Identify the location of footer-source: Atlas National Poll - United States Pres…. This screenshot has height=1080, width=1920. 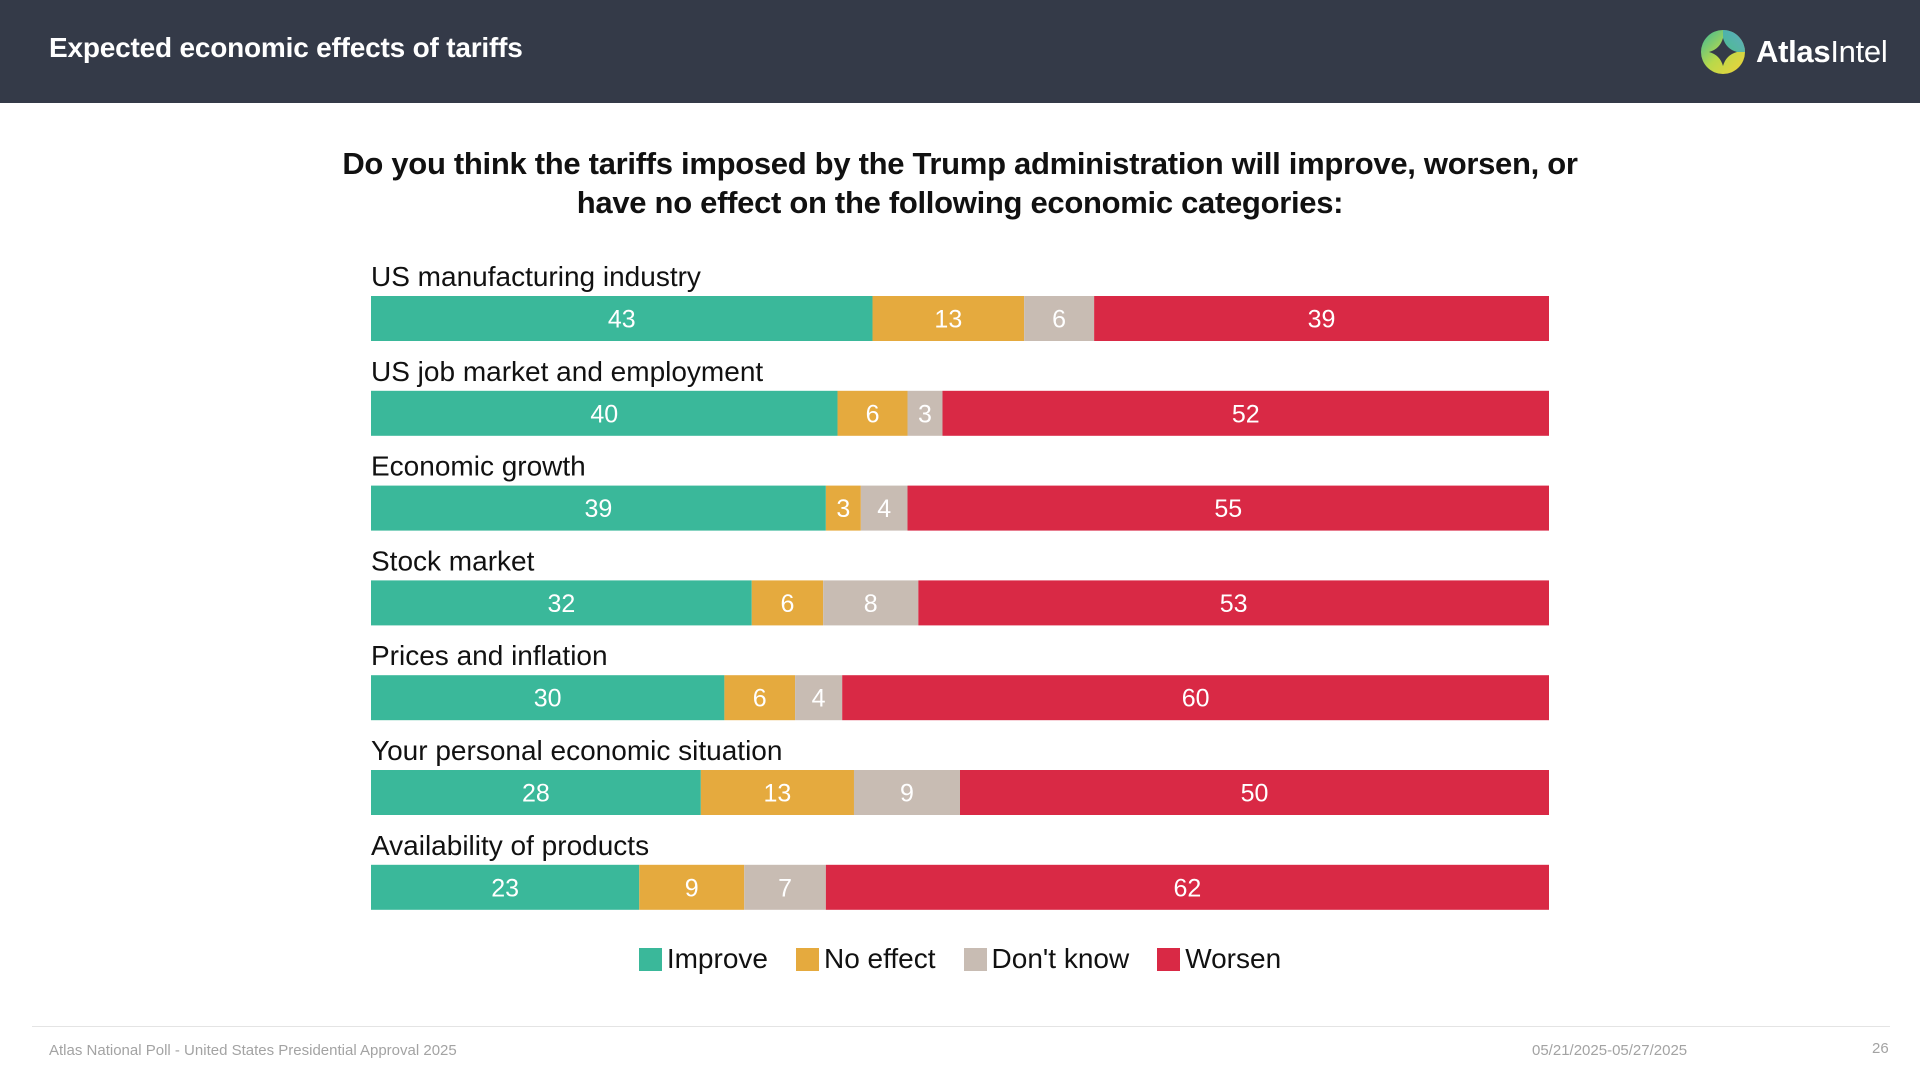
(253, 1050).